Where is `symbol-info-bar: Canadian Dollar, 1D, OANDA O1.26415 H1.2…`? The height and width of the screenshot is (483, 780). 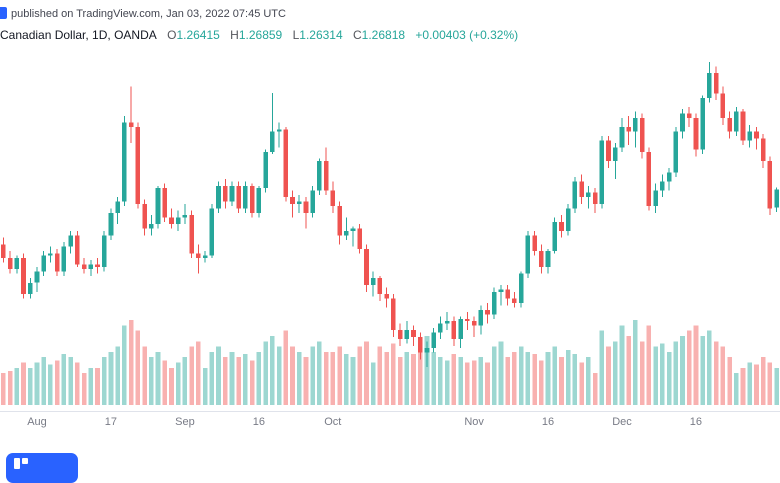
symbol-info-bar: Canadian Dollar, 1D, OANDA O1.26415 H1.2… is located at coordinates (262, 35).